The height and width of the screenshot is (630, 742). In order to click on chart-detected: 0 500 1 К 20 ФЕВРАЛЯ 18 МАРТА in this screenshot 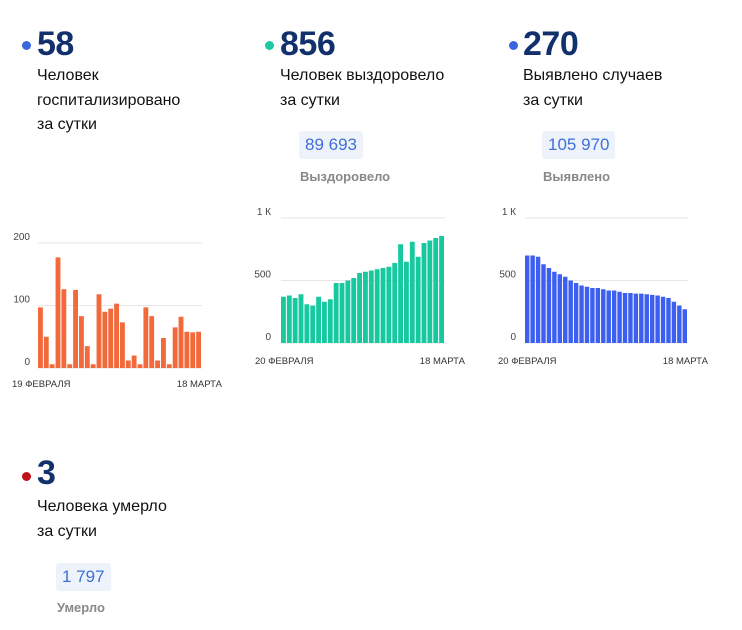, I will do `click(603, 287)`.